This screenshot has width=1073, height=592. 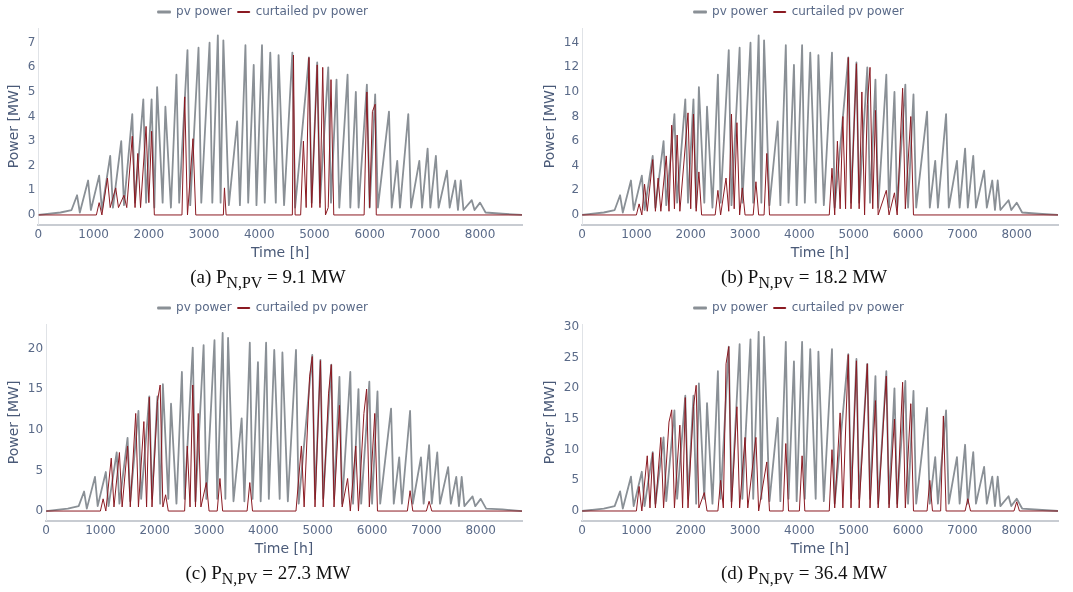 I want to click on y-tick-label: 30, so click(x=571, y=326).